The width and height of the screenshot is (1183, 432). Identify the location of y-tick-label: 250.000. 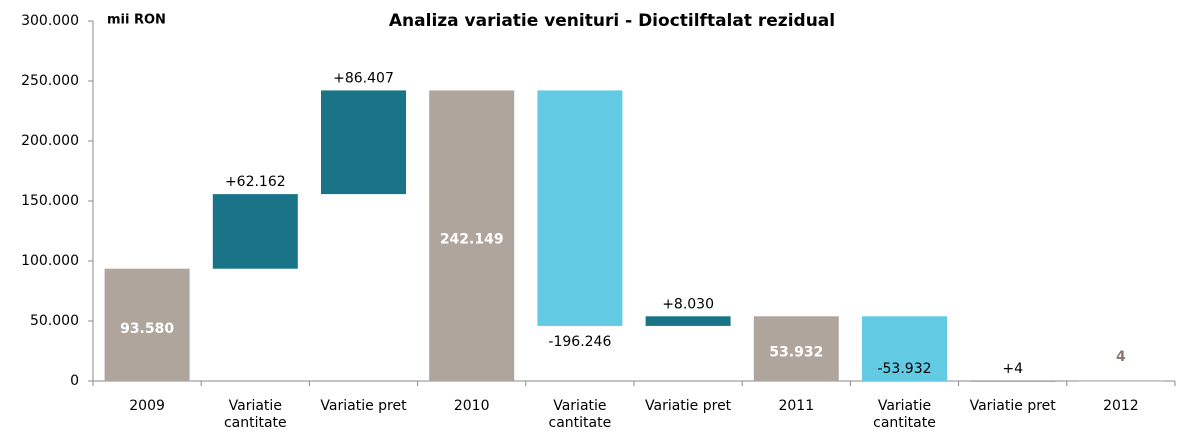
(50, 81).